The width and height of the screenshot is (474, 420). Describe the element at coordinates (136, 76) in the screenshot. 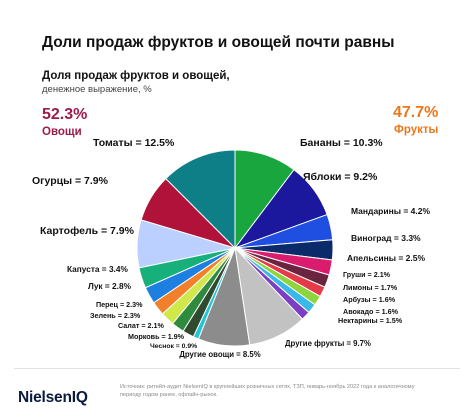

I see `chart-subtitle: Доля продаж фруктов и овощей,` at that location.